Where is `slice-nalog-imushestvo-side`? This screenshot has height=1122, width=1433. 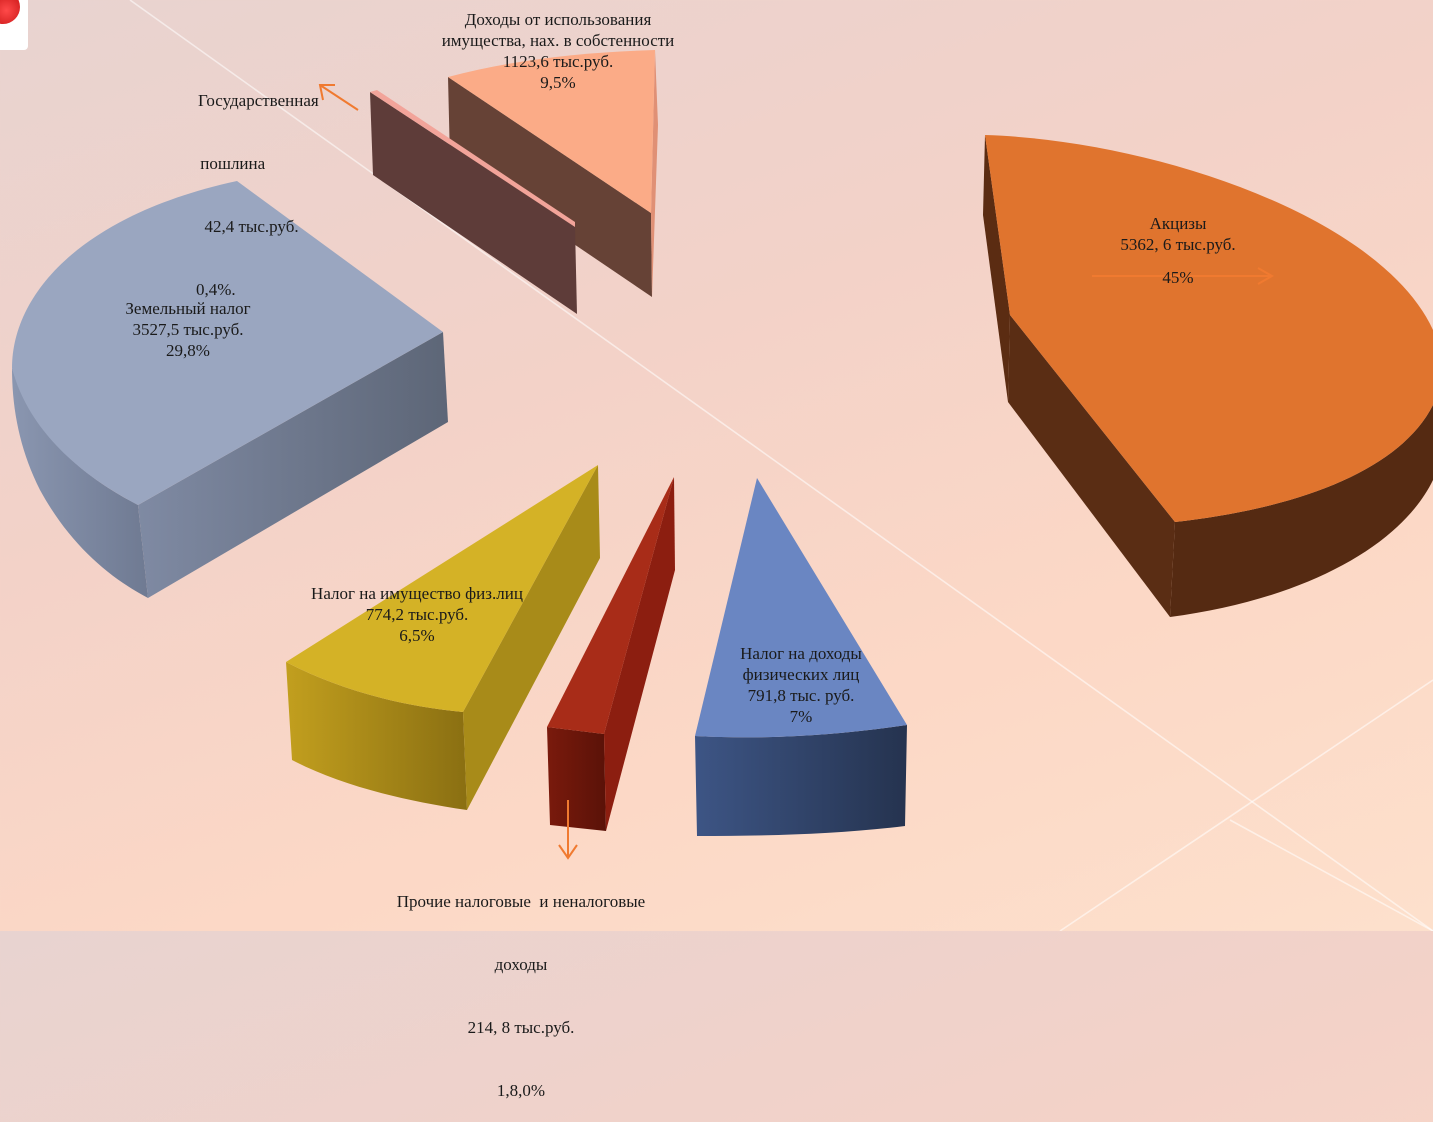
slice-nalog-imushestvo-side is located at coordinates (531, 637).